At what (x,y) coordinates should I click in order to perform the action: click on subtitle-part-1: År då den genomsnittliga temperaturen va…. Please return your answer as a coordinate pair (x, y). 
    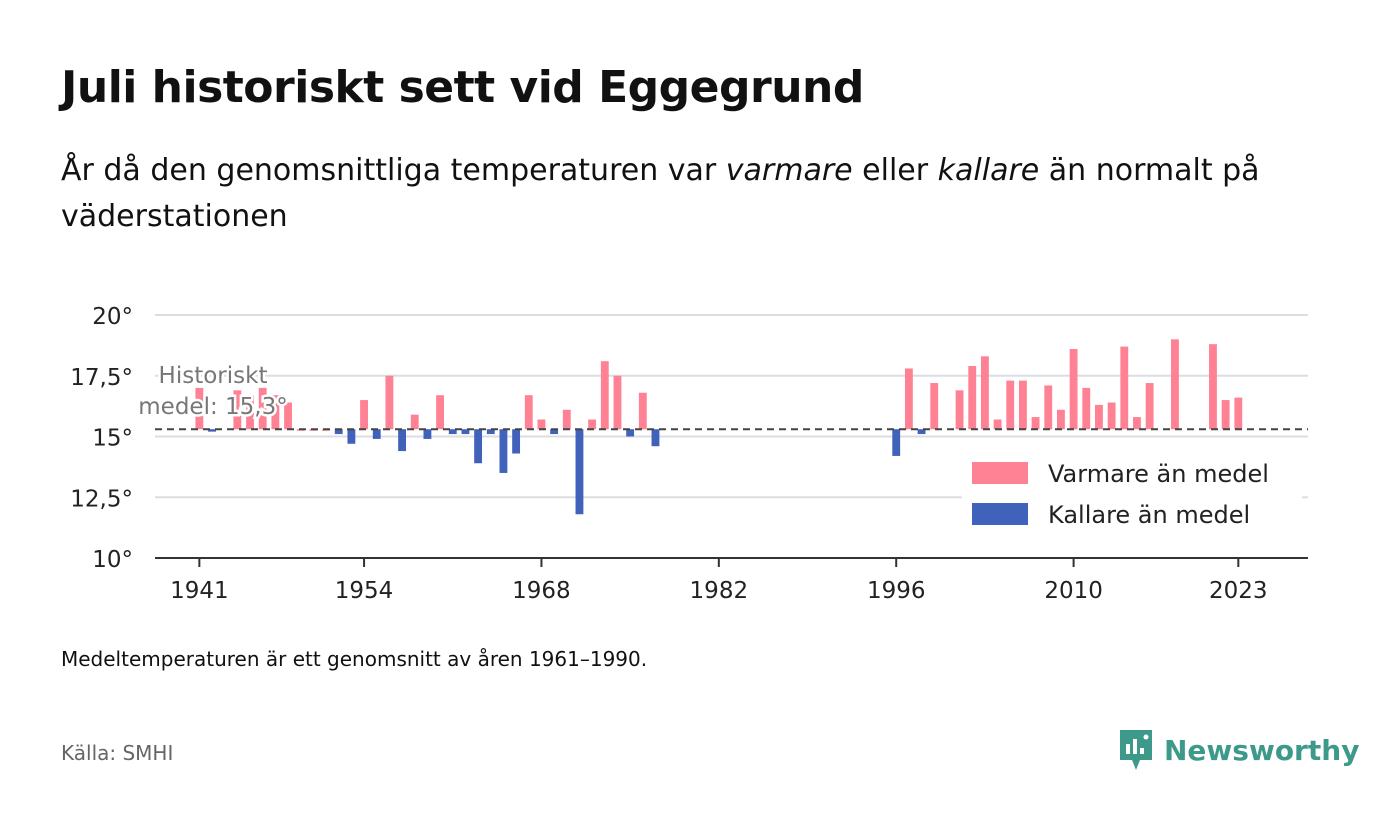
    Looking at the image, I should click on (393, 170).